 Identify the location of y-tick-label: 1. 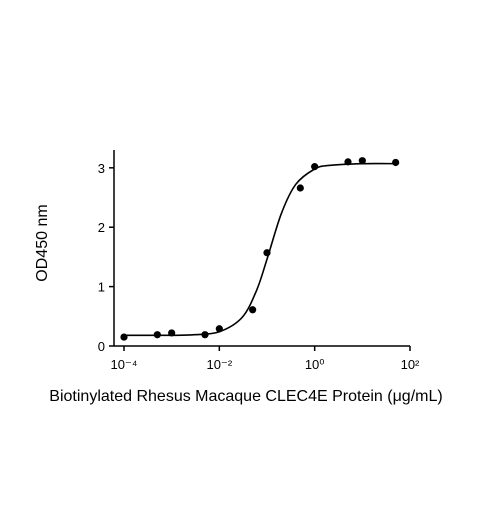
(101, 287).